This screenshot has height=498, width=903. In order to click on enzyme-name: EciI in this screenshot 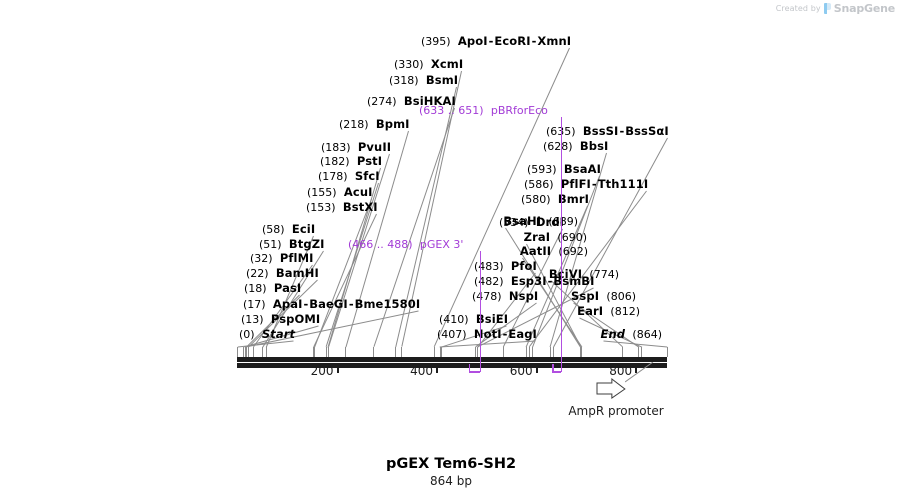, I will do `click(303, 229)`.